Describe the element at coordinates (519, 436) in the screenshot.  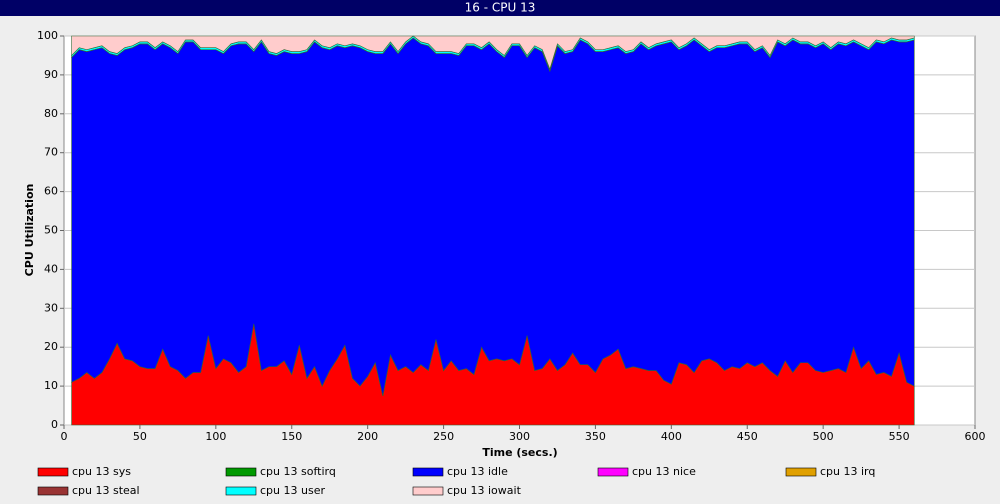
I see `x-tick-label: 300` at that location.